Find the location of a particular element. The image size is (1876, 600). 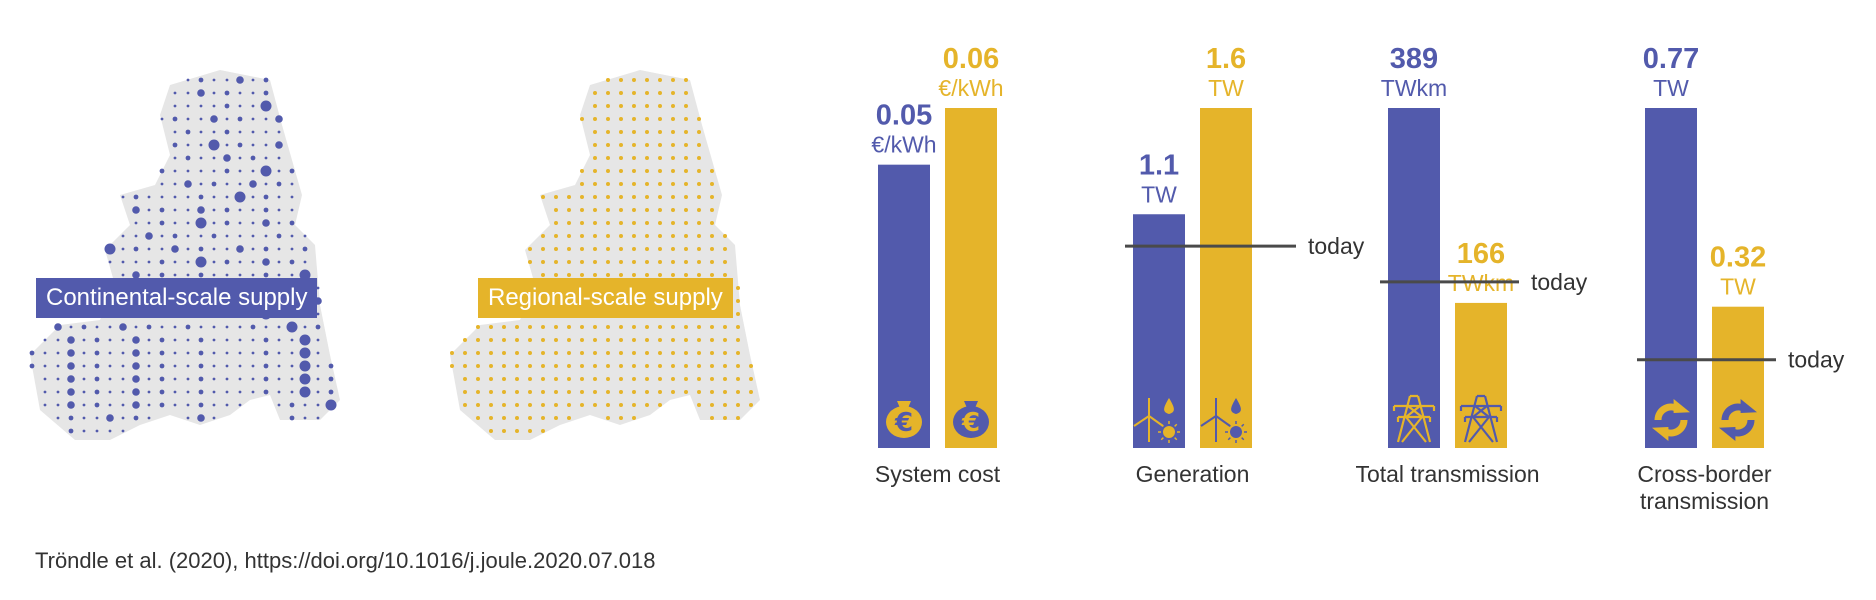

unit-label: TW is located at coordinates (1226, 88).